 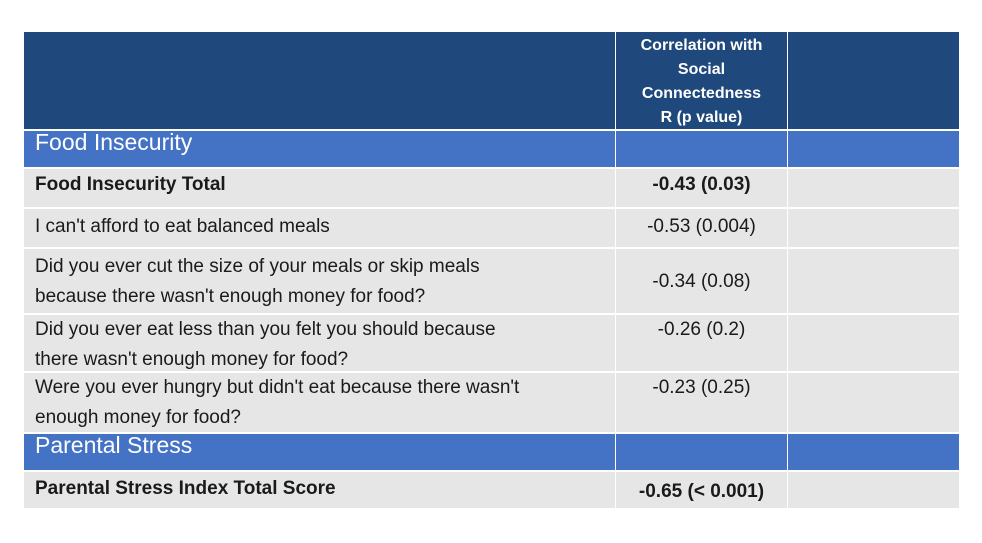 I want to click on row-value: -0.53 (0.004), so click(x=701, y=226).